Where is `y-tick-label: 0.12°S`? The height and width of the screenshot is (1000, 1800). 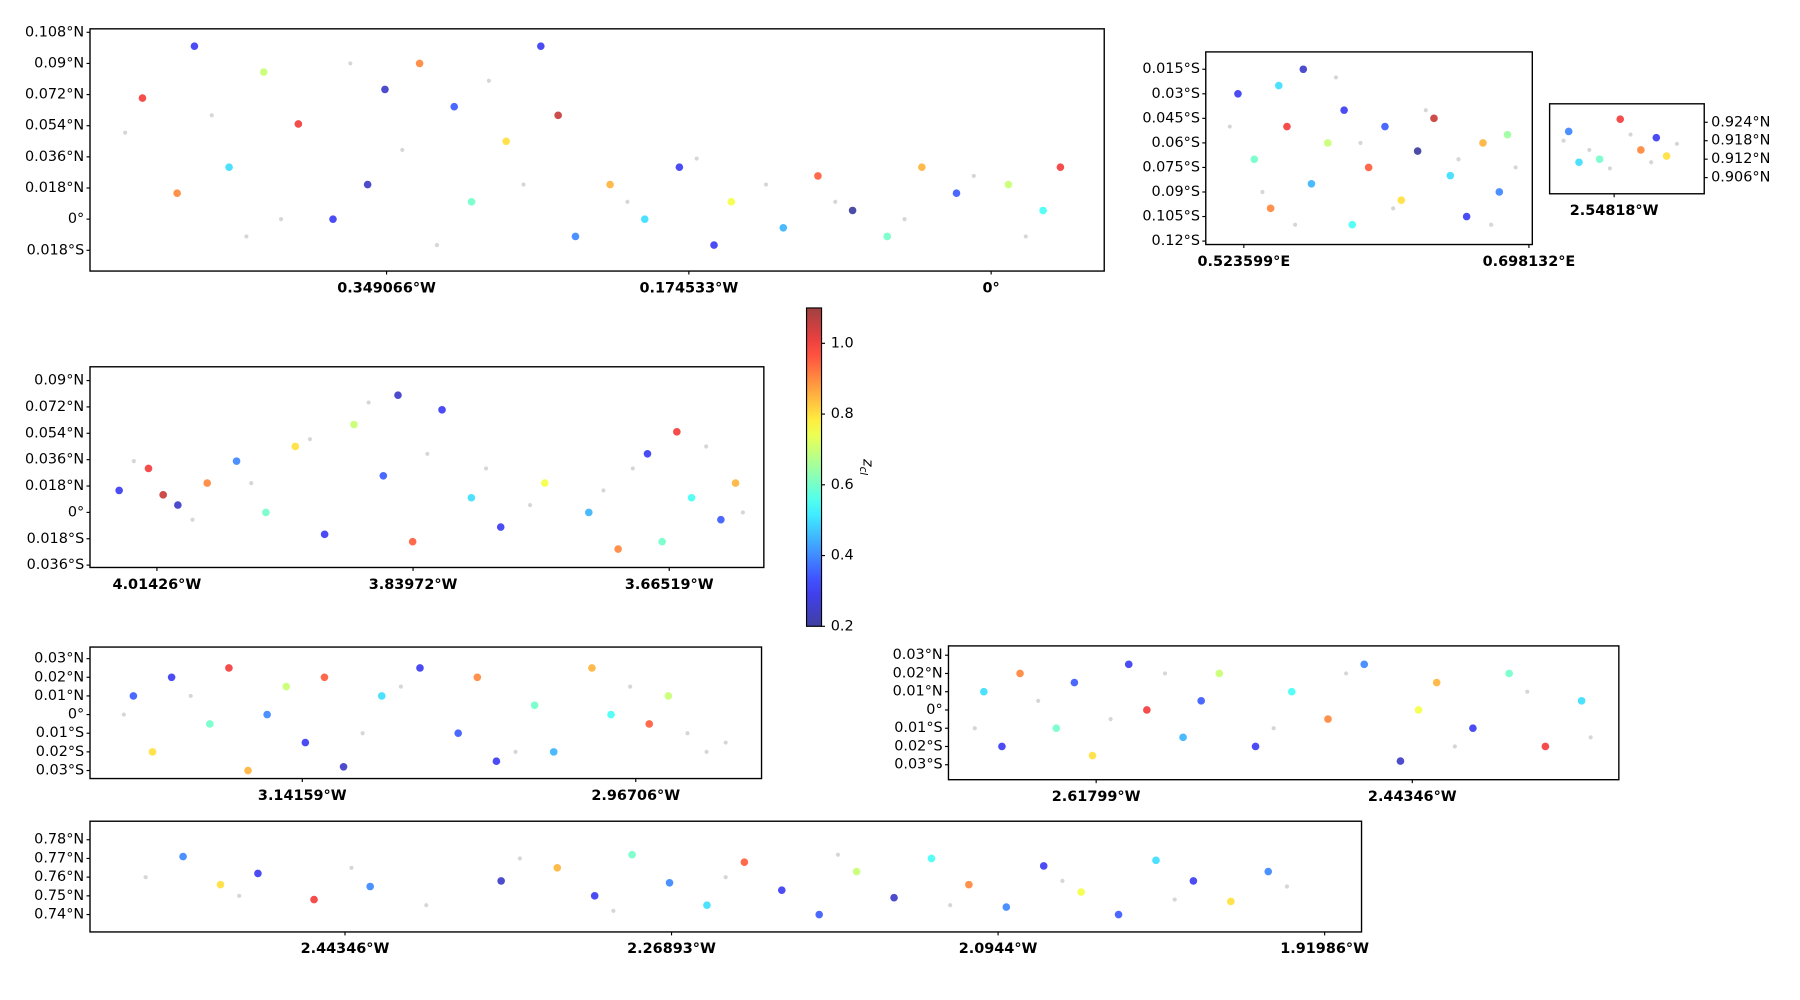 y-tick-label: 0.12°S is located at coordinates (1176, 241).